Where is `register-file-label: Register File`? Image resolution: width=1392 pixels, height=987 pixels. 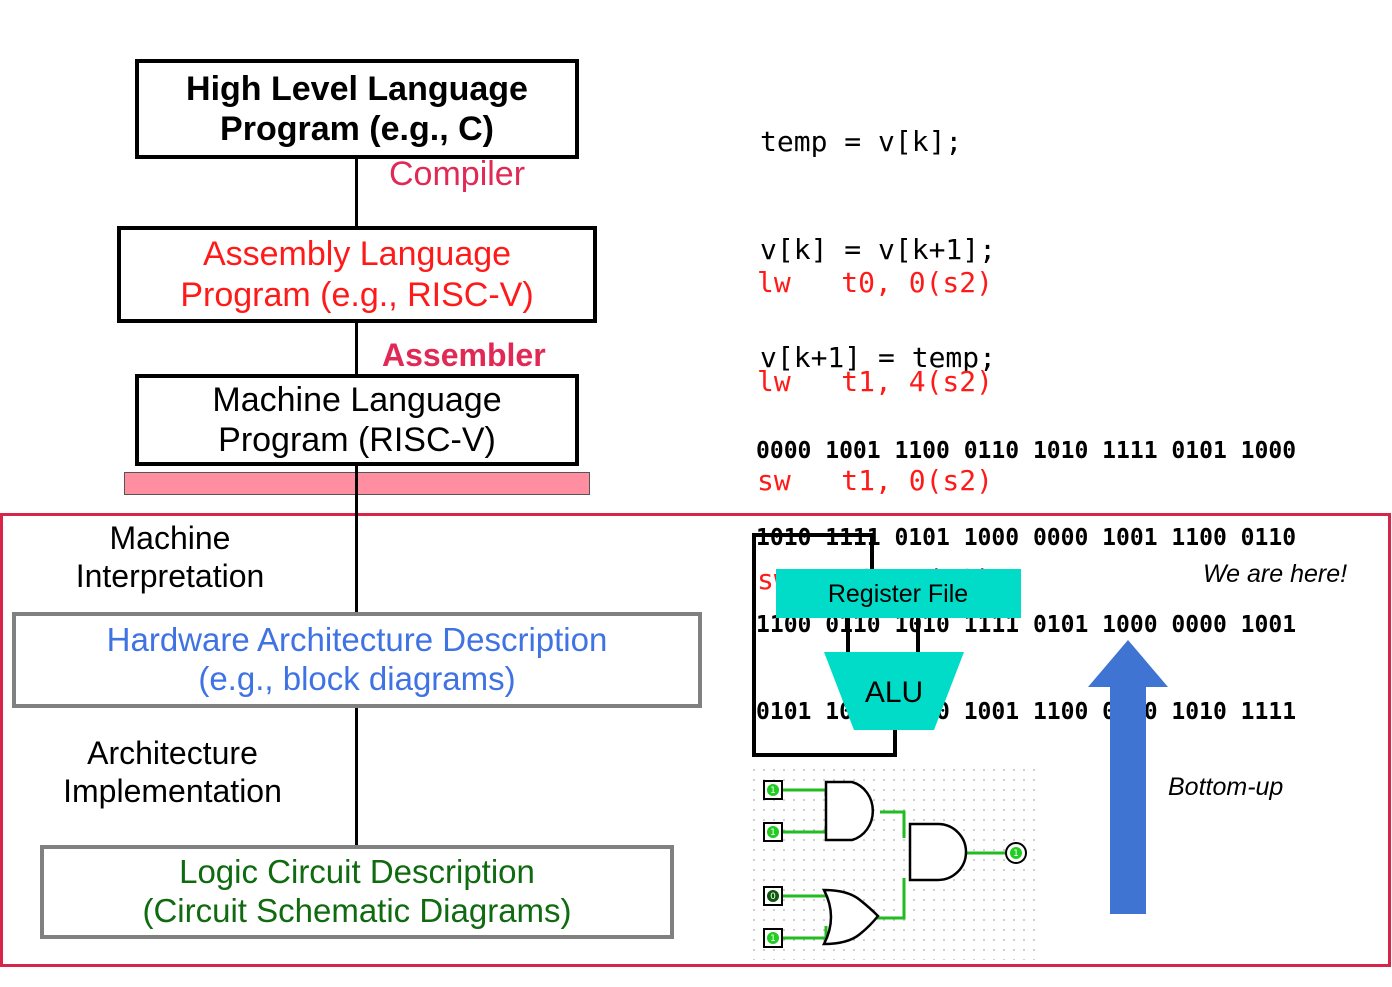 register-file-label: Register File is located at coordinates (898, 594).